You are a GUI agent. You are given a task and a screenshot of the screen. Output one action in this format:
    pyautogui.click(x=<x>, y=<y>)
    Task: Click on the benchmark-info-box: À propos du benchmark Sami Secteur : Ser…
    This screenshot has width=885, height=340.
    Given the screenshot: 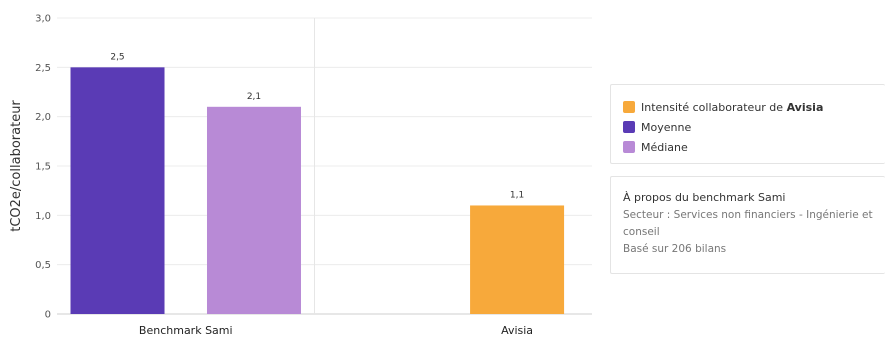 What is the action you would take?
    pyautogui.click(x=747, y=225)
    